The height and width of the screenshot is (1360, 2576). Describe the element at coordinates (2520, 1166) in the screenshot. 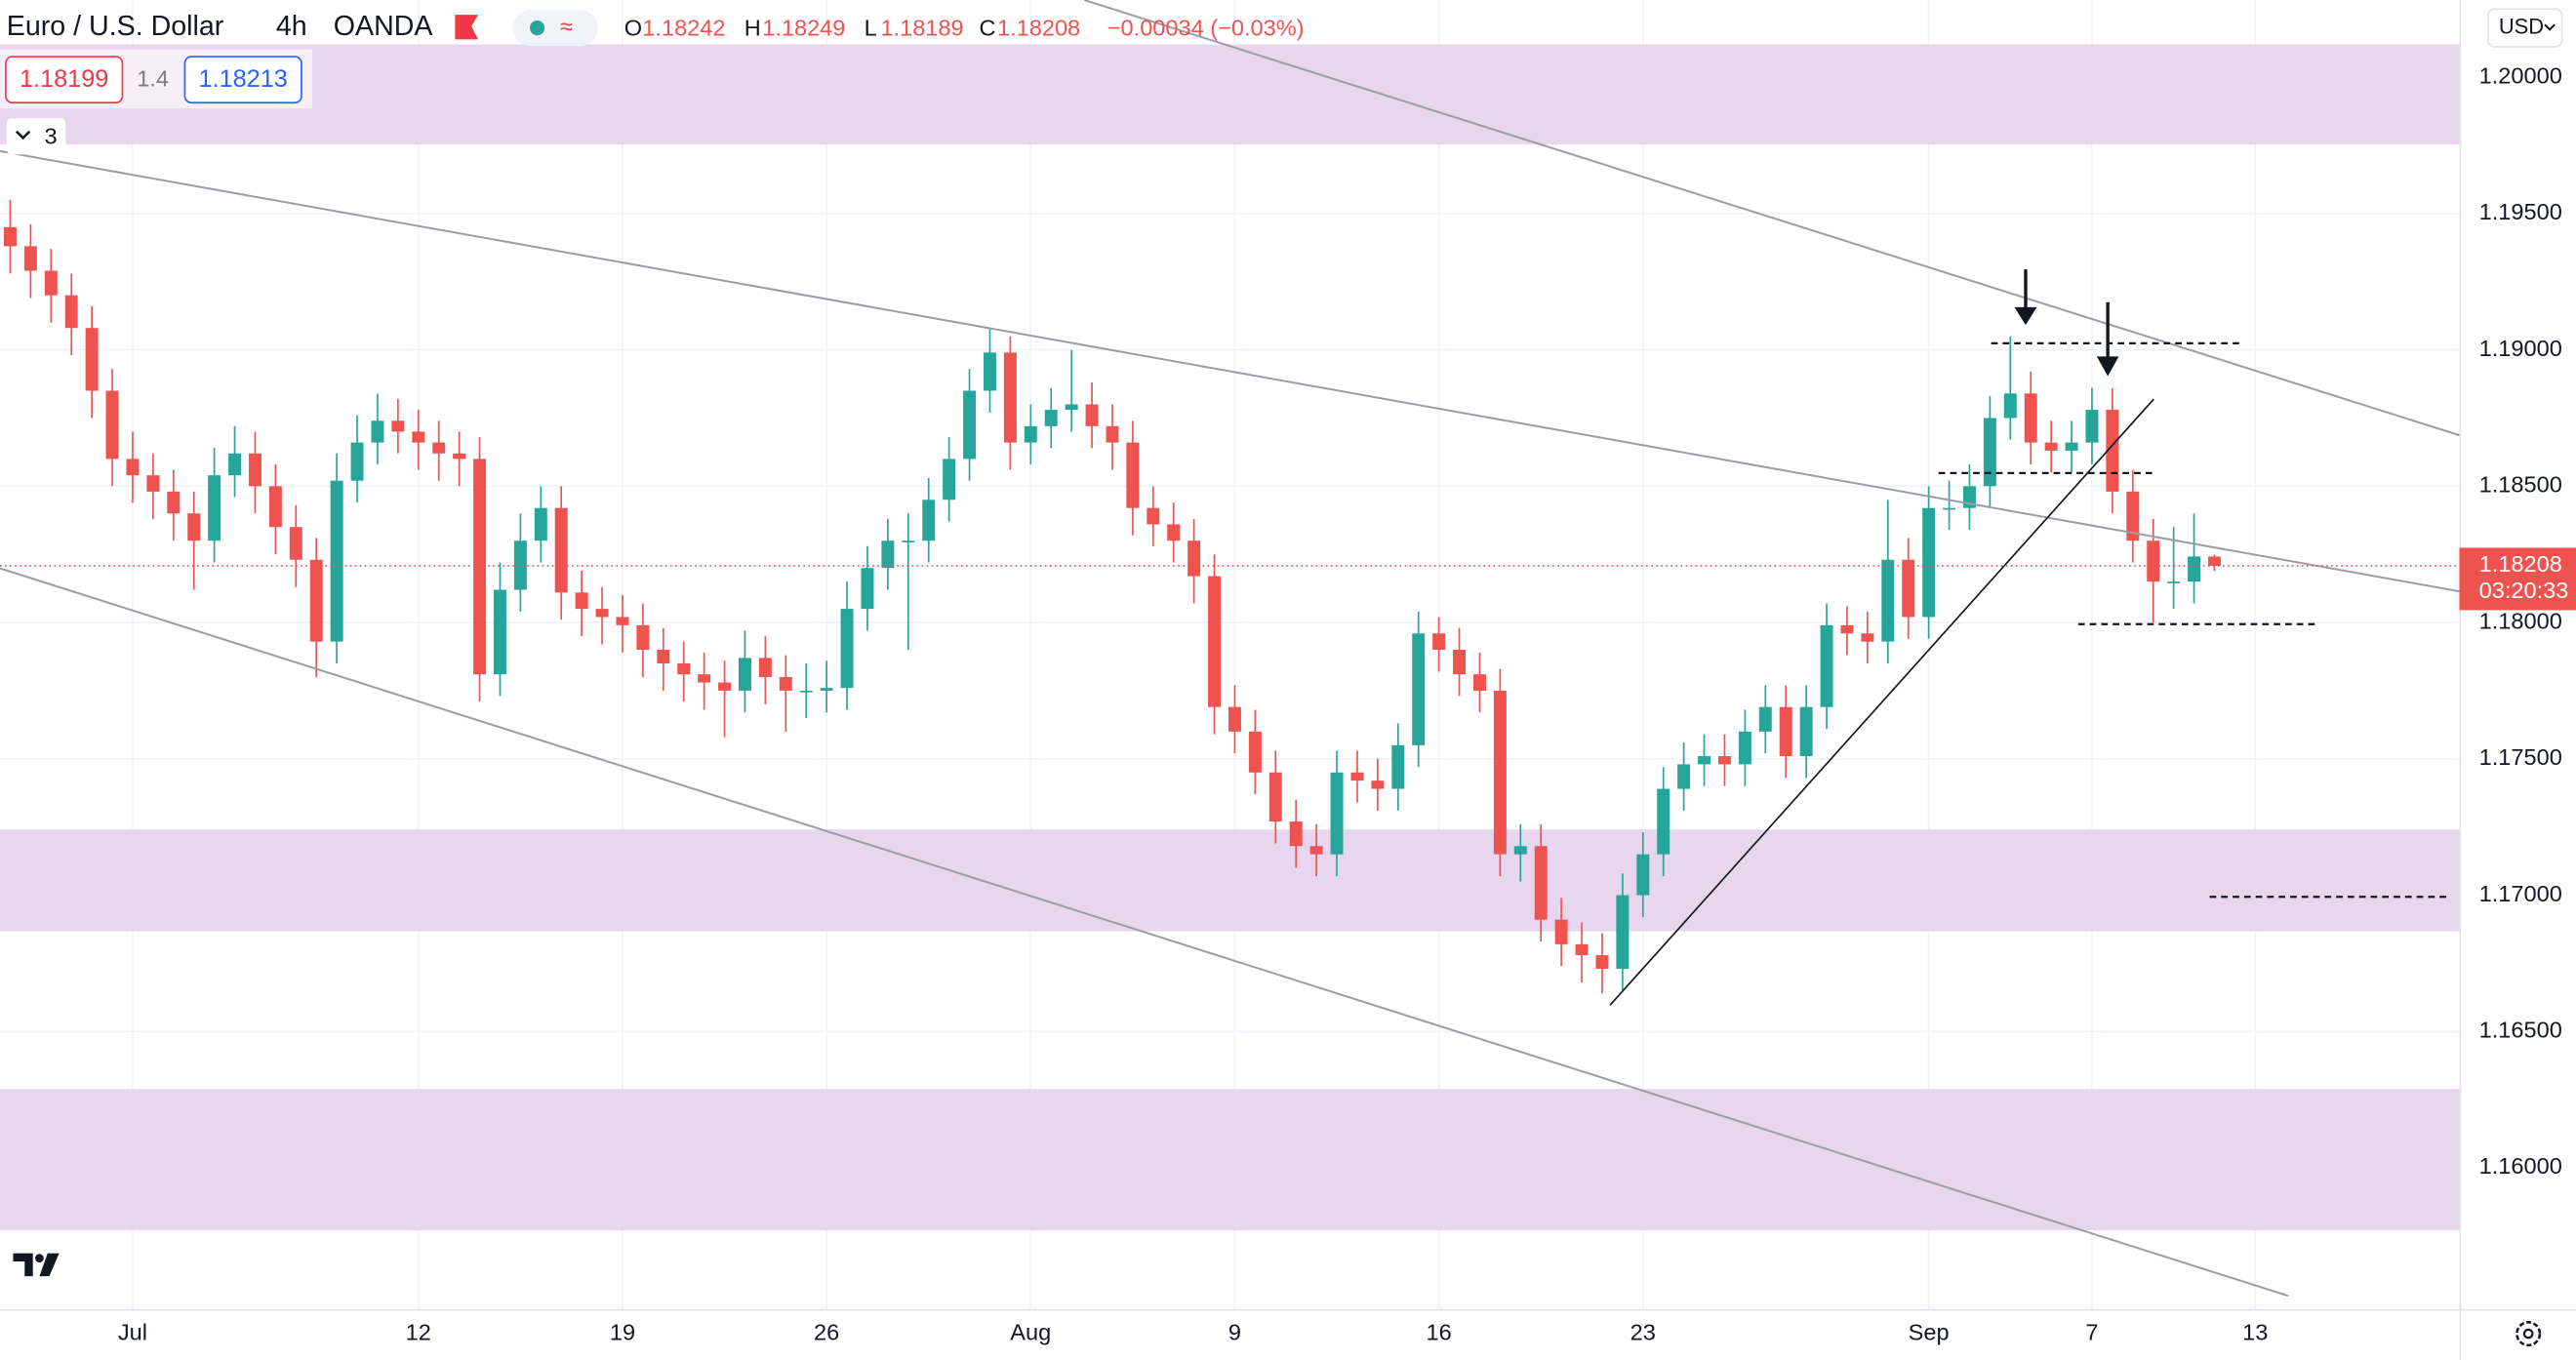

I see `y-tick-label: 1.16000` at that location.